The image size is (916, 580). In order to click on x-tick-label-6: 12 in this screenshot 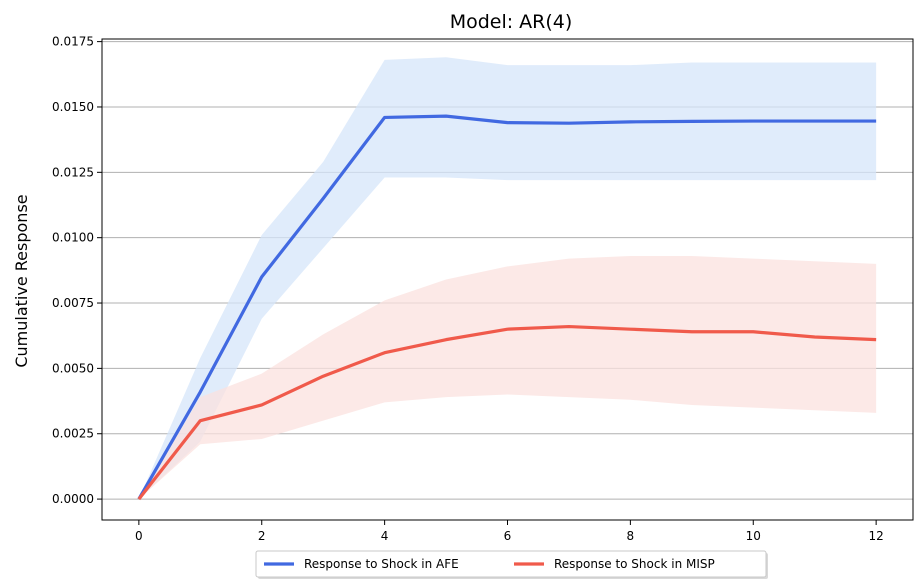, I will do `click(875, 536)`.